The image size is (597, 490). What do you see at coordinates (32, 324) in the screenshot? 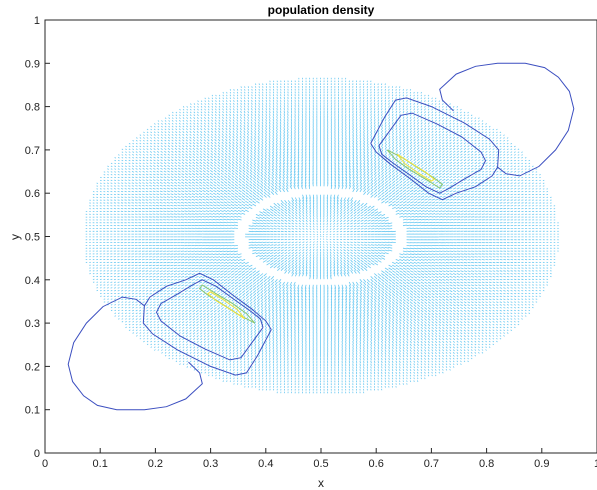
I see `y-tick-label: 0.3` at bounding box center [32, 324].